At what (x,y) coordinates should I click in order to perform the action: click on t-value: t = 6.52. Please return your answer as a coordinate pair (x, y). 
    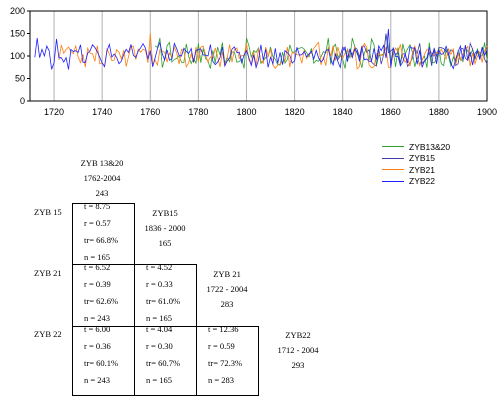
    Looking at the image, I should click on (97, 267).